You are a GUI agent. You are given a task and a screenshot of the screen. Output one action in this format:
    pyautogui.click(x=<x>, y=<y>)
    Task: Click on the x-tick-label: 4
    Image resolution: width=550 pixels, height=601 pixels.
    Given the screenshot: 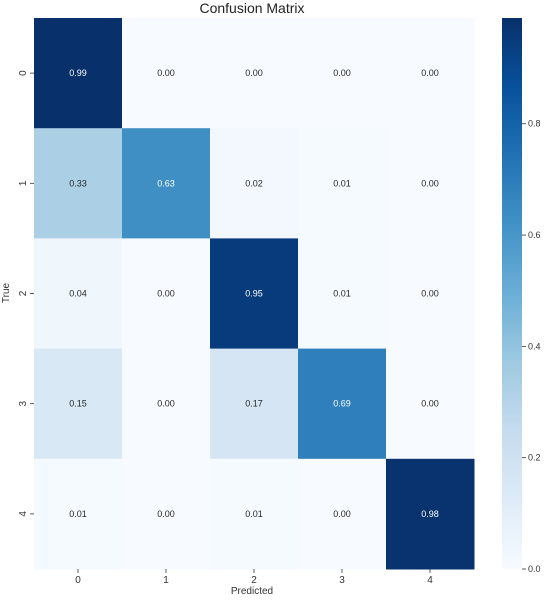 What is the action you would take?
    pyautogui.click(x=430, y=580)
    